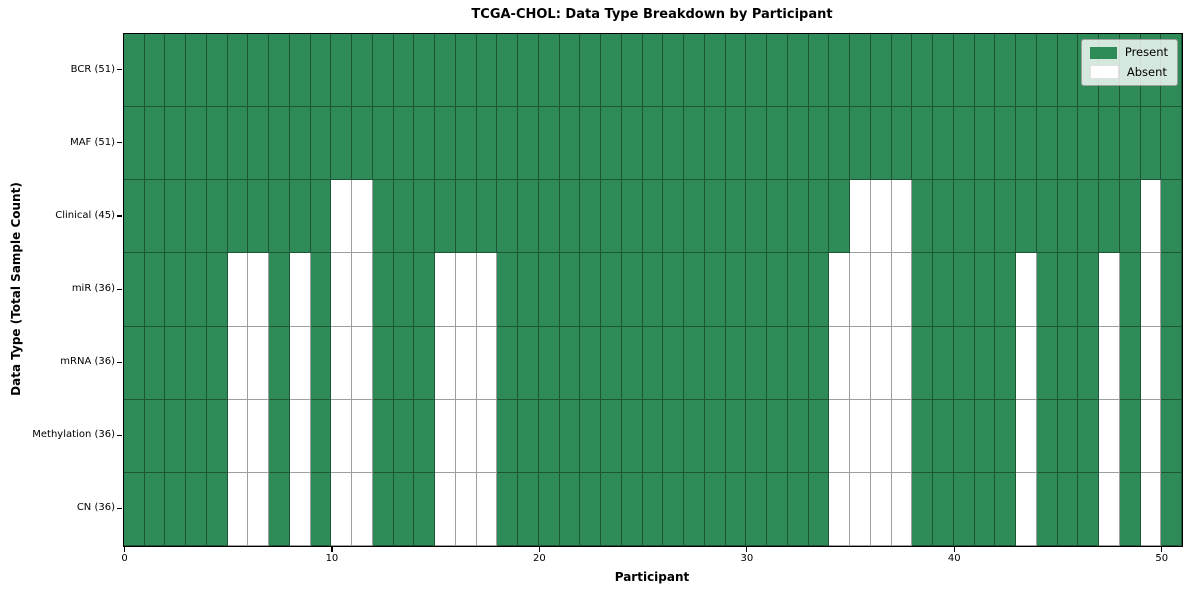  What do you see at coordinates (92, 69) in the screenshot?
I see `y-tick-label: BCR (51)` at bounding box center [92, 69].